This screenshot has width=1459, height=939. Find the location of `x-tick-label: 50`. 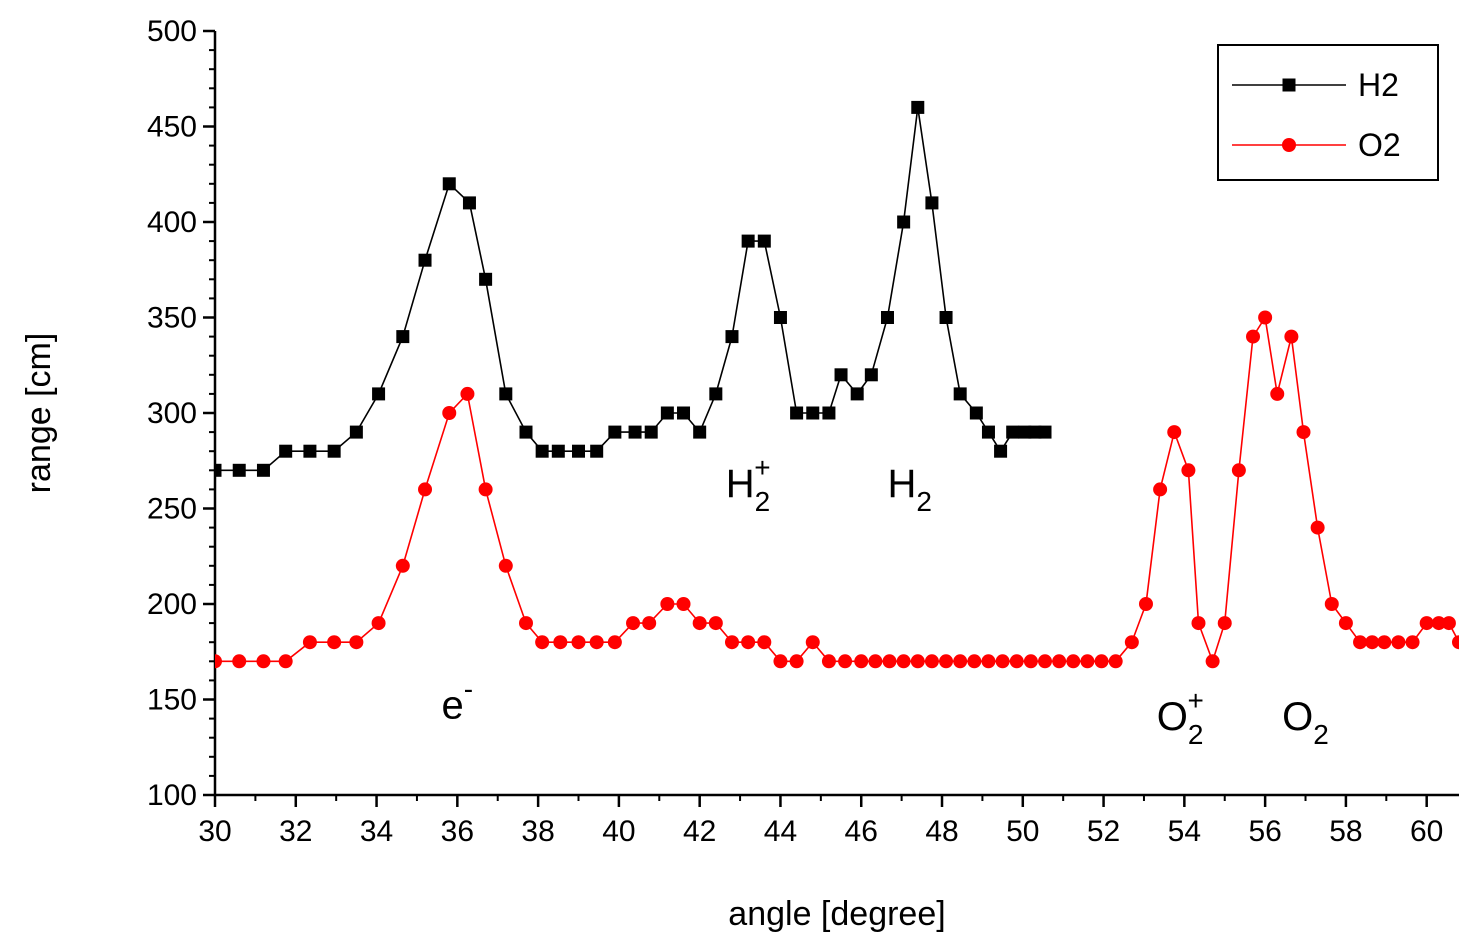

x-tick-label: 50 is located at coordinates (1022, 831).